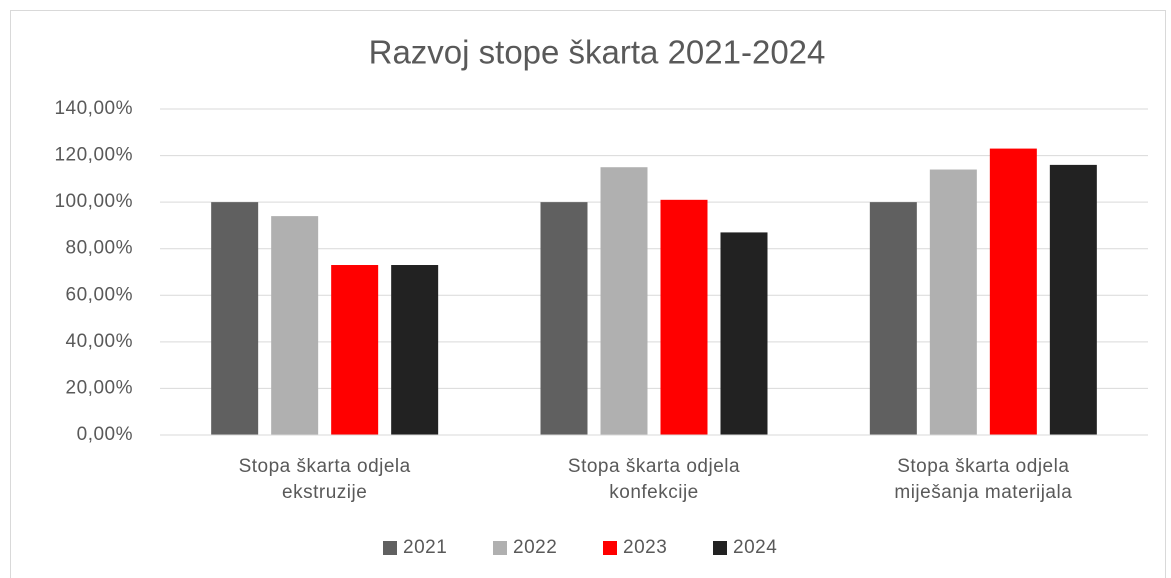 Image resolution: width=1171 pixels, height=578 pixels. I want to click on legend-label: 2023, so click(645, 547).